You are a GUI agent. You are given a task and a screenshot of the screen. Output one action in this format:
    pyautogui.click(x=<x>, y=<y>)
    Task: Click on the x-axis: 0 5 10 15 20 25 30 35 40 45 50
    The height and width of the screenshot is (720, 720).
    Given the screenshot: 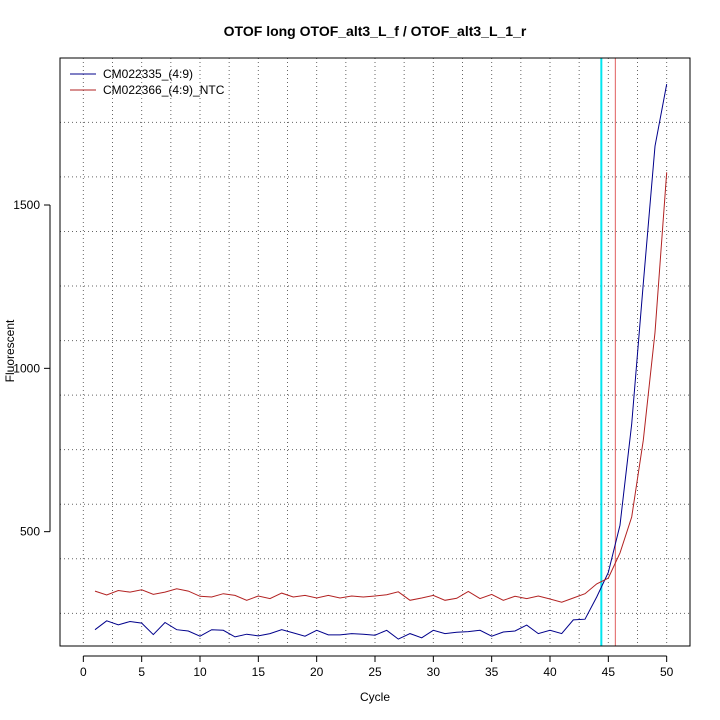 What is the action you would take?
    pyautogui.click(x=377, y=667)
    